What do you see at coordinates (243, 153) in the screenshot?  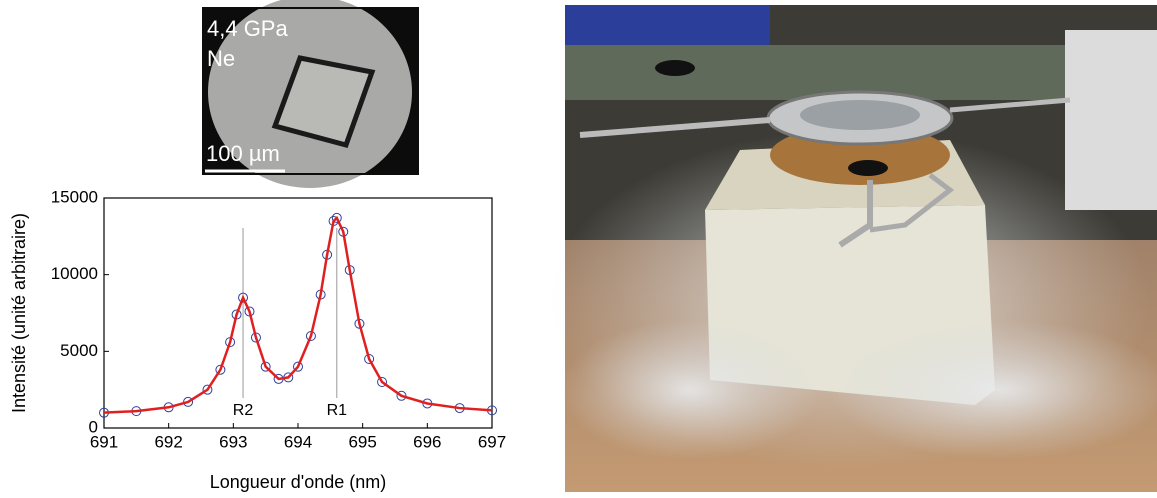 I see `scale-bar-label: 100 µm` at bounding box center [243, 153].